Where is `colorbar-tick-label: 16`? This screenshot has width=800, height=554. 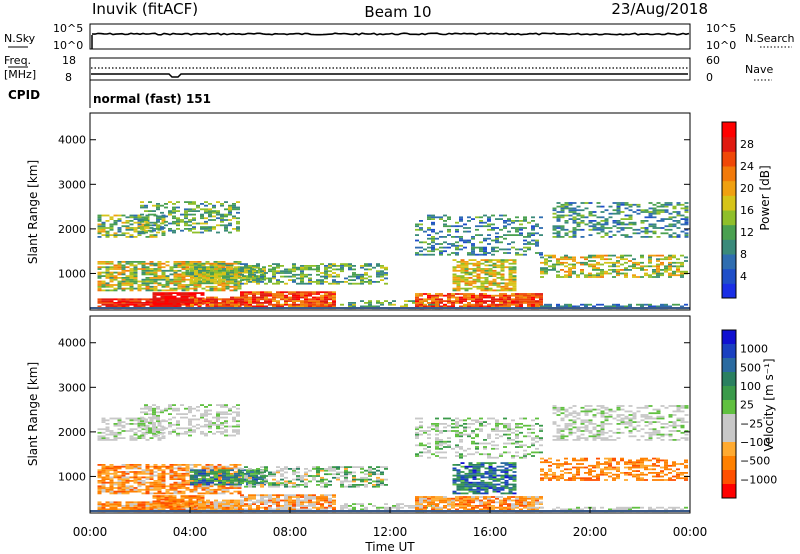 colorbar-tick-label: 16 is located at coordinates (747, 210).